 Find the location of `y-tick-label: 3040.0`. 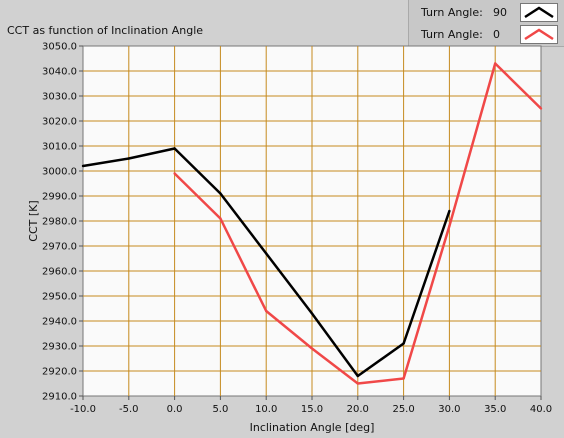

y-tick-label: 3040.0 is located at coordinates (59, 72).